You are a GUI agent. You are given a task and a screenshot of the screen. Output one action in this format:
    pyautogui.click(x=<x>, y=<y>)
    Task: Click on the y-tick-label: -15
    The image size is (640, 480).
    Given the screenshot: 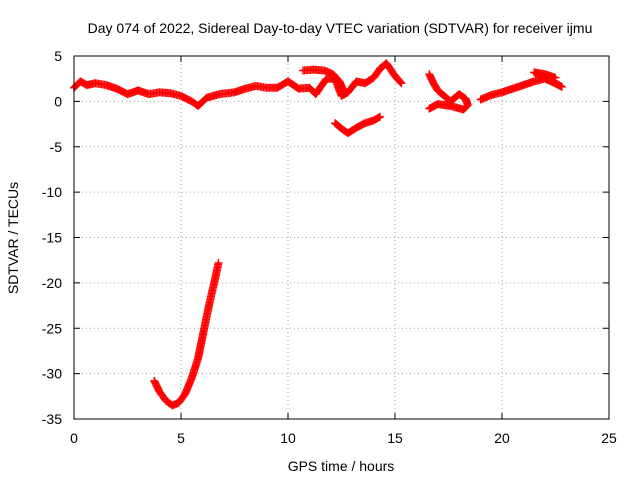 What is the action you would take?
    pyautogui.click(x=52, y=238)
    